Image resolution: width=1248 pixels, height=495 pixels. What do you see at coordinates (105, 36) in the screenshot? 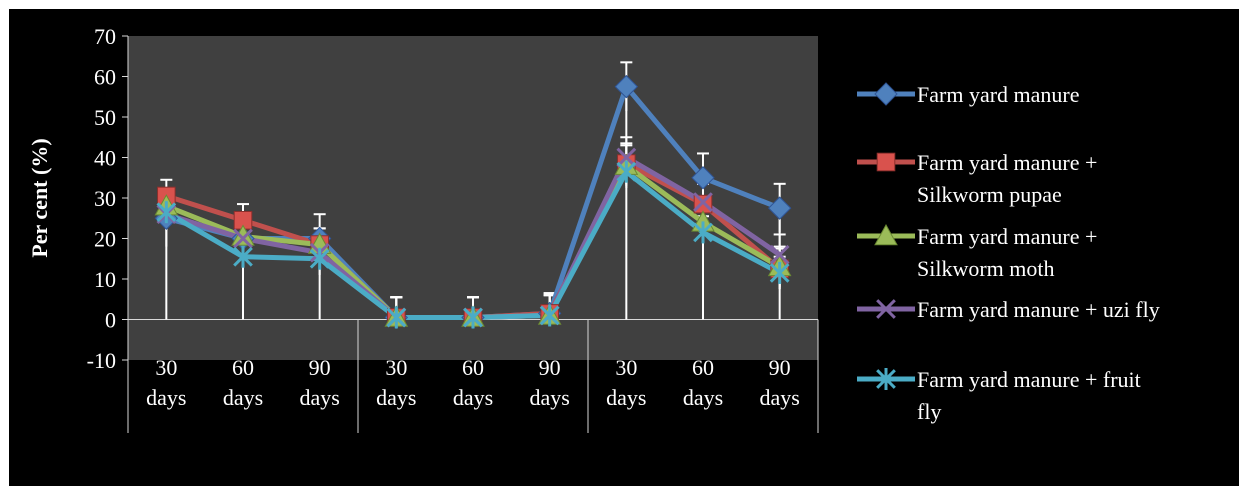
I see `y-tick-label: 70` at bounding box center [105, 36].